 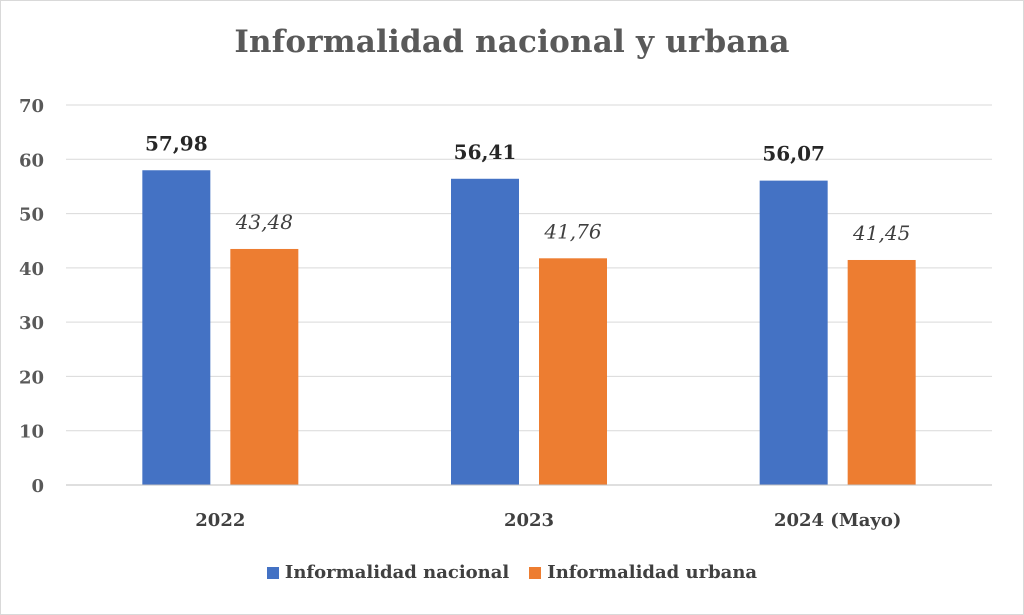 What do you see at coordinates (31, 432) in the screenshot?
I see `y-tick-label: 10` at bounding box center [31, 432].